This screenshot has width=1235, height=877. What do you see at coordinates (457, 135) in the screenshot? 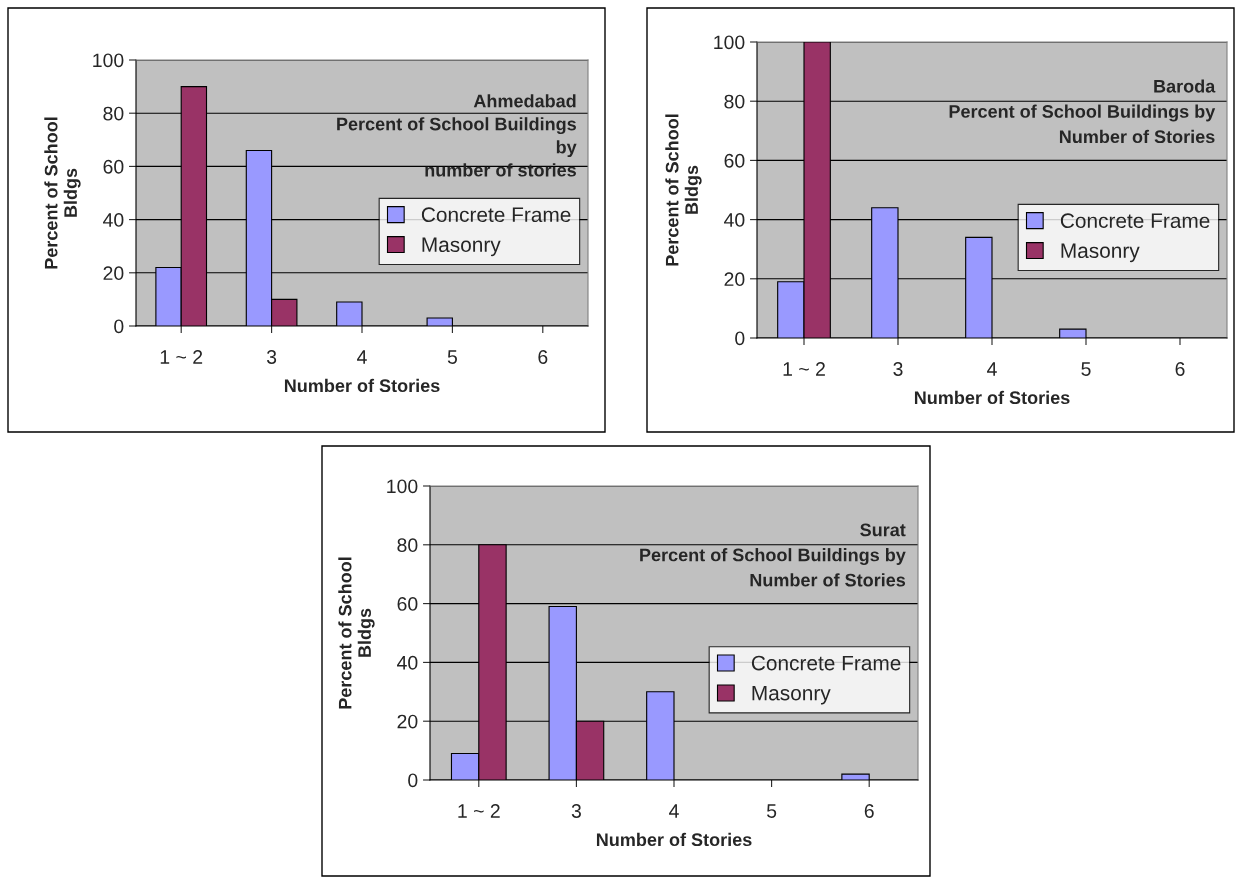
I see `text: Ahmedabad Percent of School Buildings by number of stories` at bounding box center [457, 135].